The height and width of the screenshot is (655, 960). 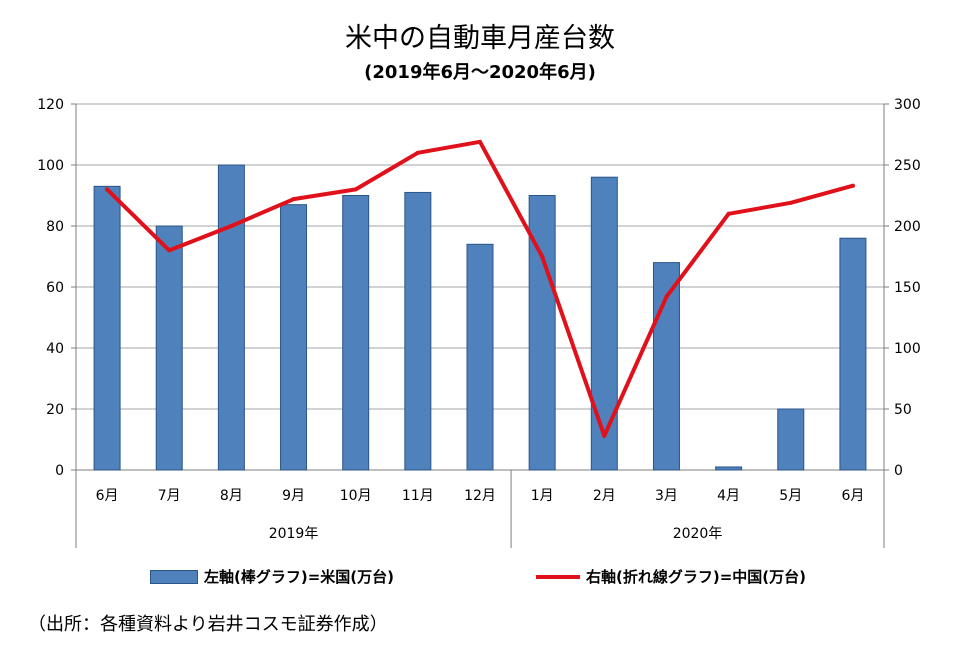 I want to click on left-tick-label: 120, so click(x=50, y=105).